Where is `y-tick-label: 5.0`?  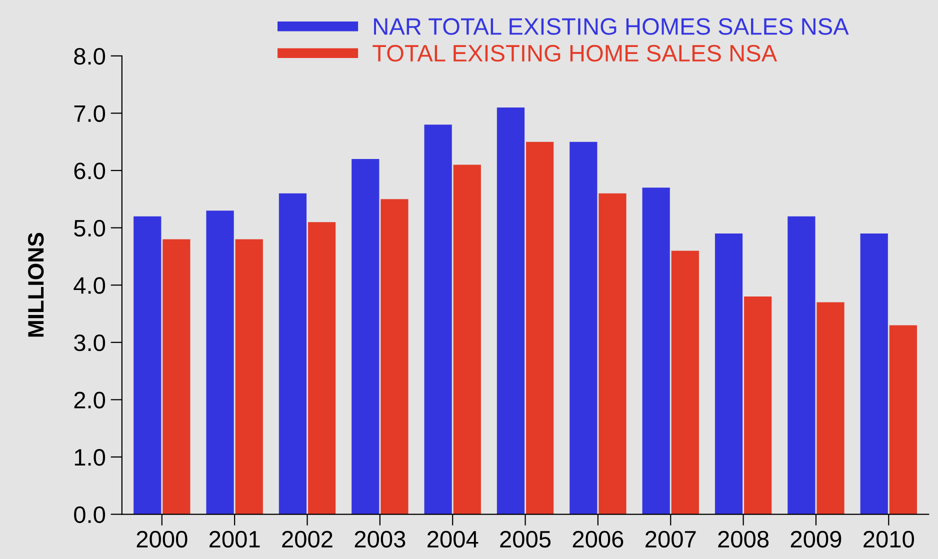 y-tick-label: 5.0 is located at coordinates (90, 228).